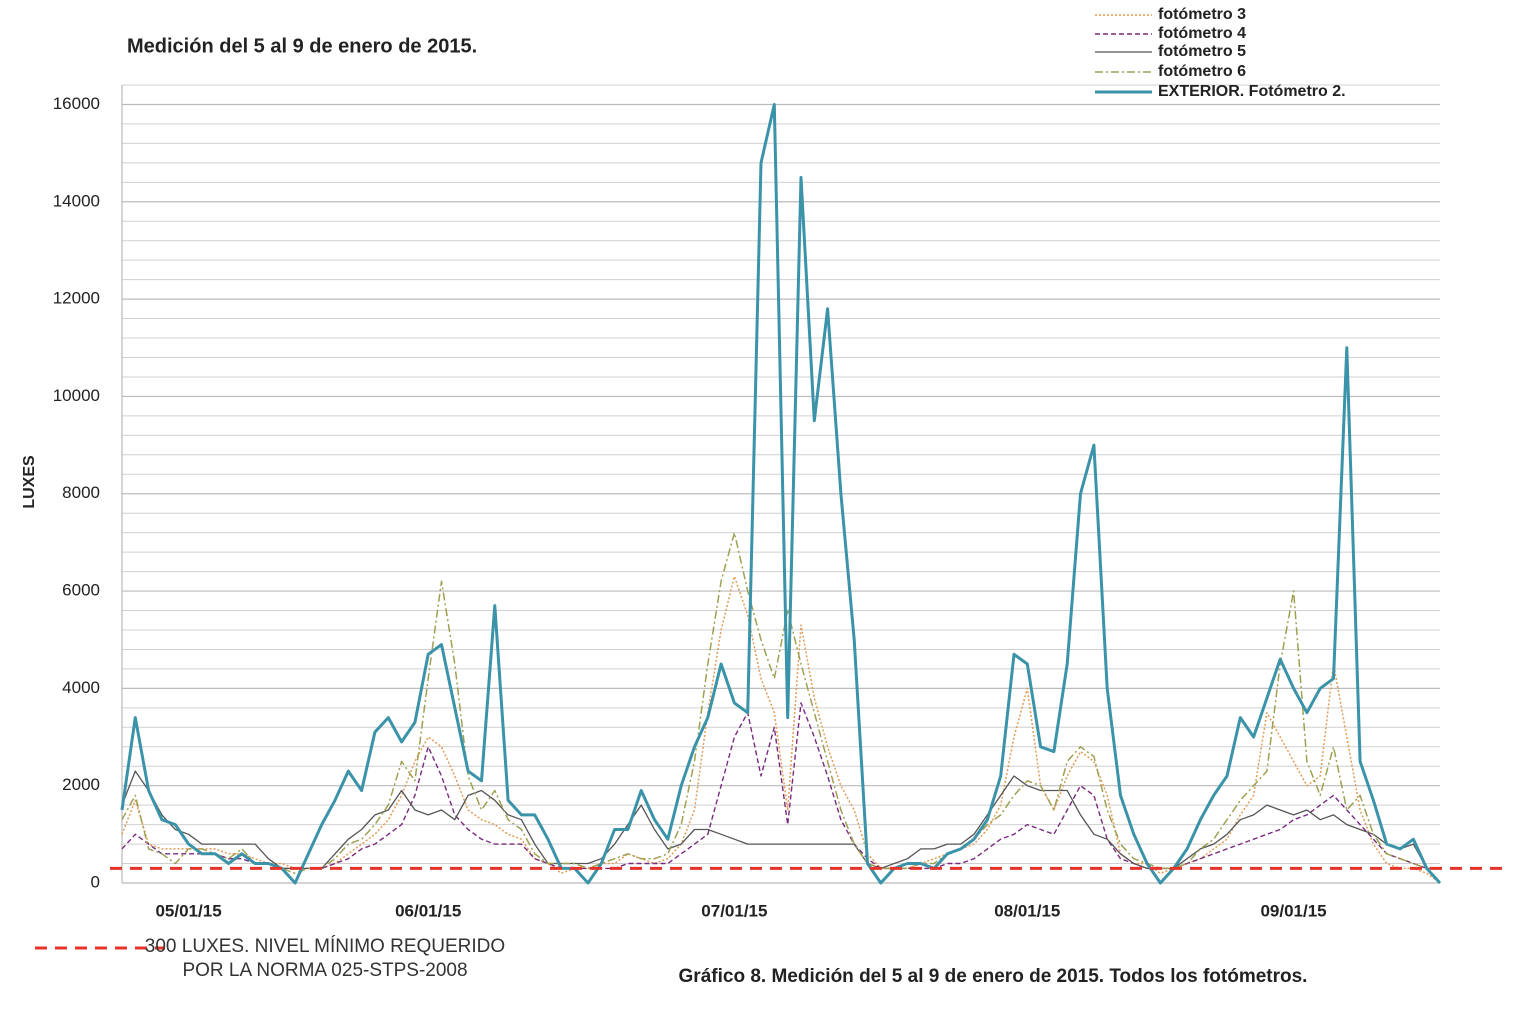 The image size is (1514, 1010). Describe the element at coordinates (1027, 910) in the screenshot. I see `x-tick-label: 08/01/15` at that location.